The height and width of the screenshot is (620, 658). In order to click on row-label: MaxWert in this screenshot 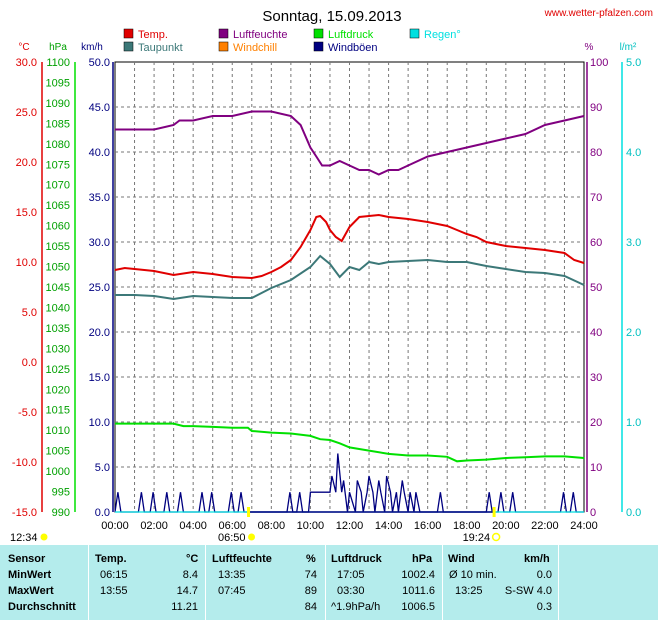, I will do `click(31, 591)`.